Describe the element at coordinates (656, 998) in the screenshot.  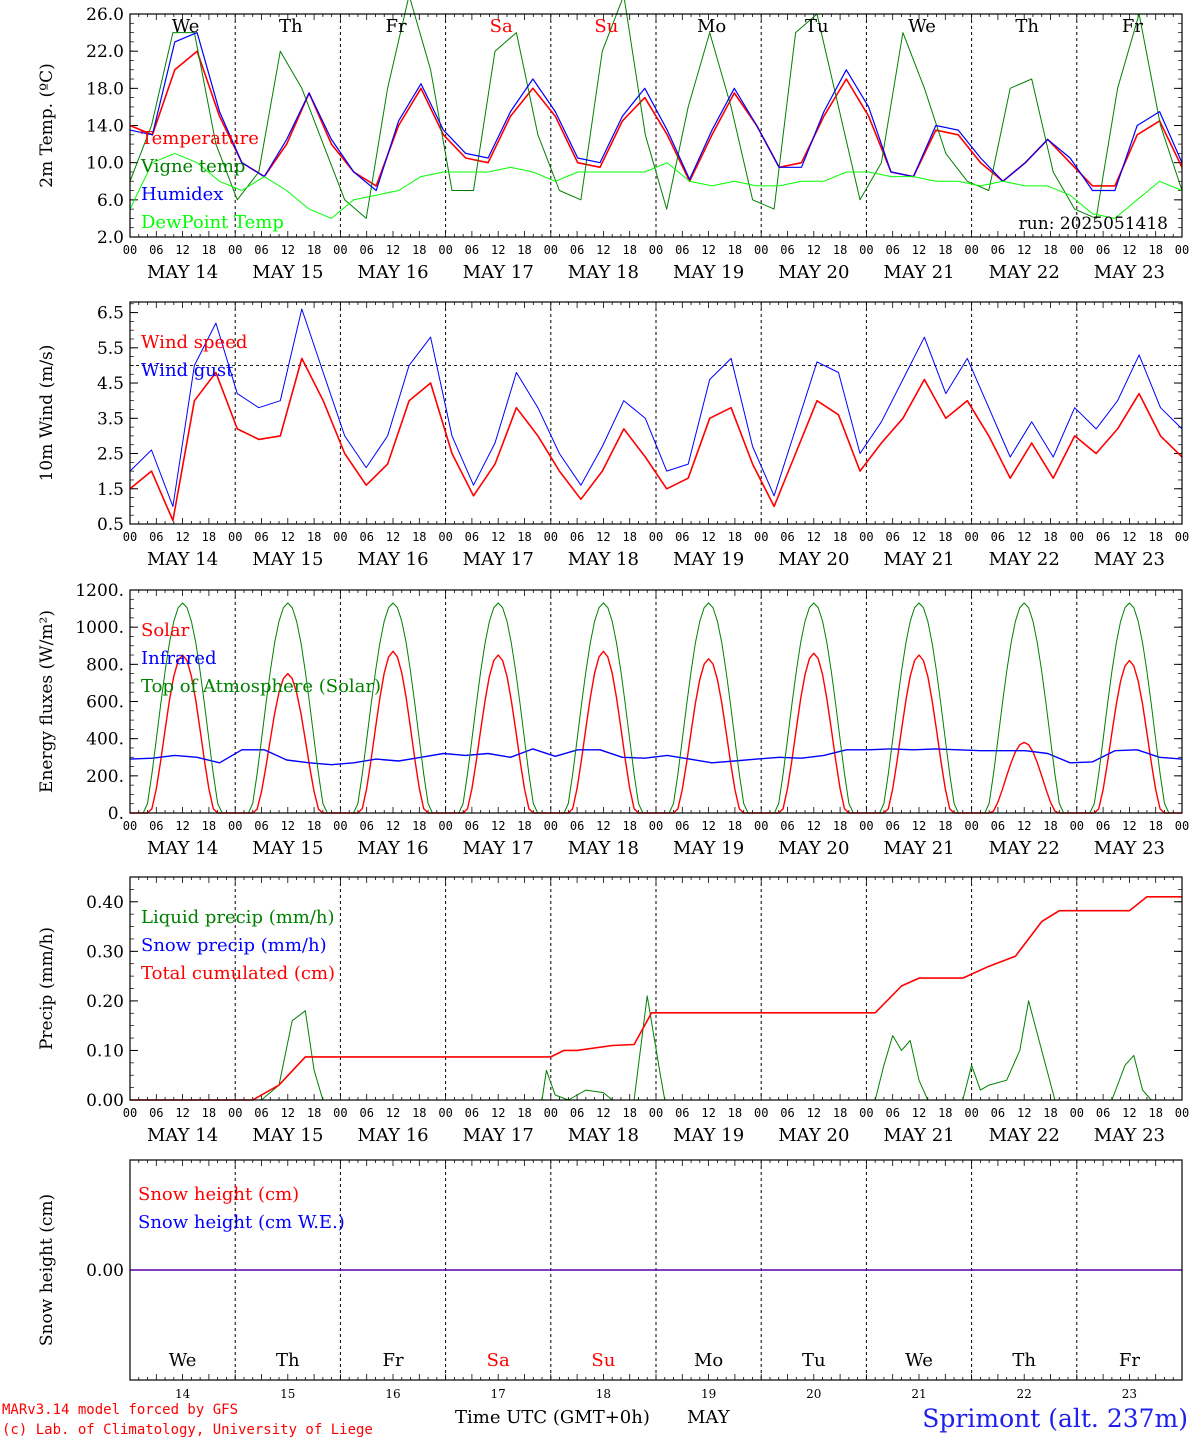
I see `series-line-total-cumulated-cm` at that location.